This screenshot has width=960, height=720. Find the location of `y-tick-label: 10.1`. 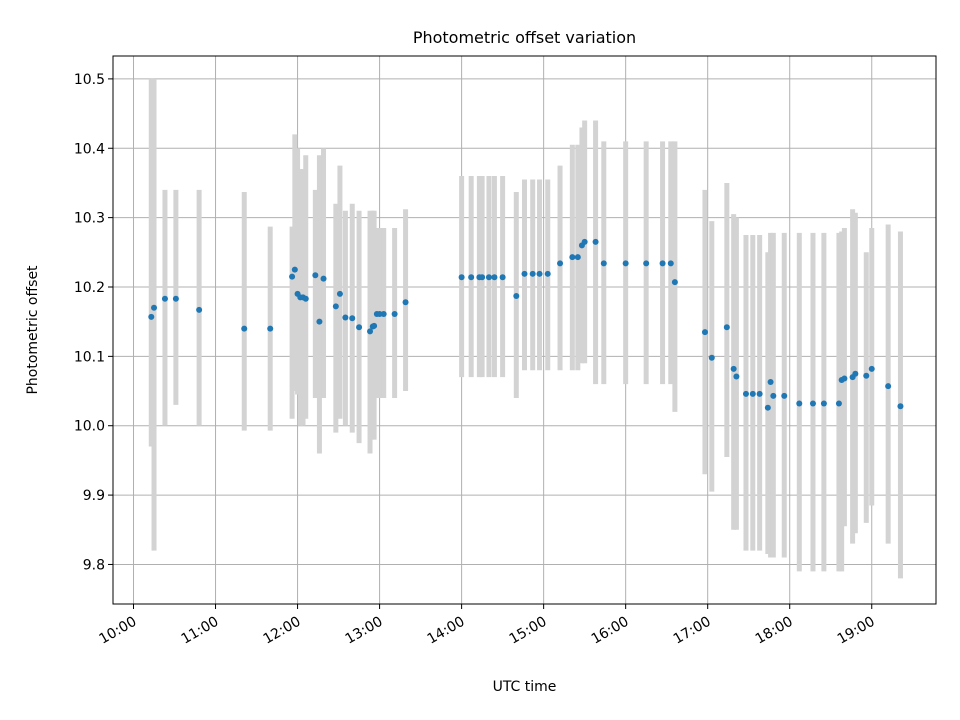

y-tick-label: 10.1 is located at coordinates (89, 357).